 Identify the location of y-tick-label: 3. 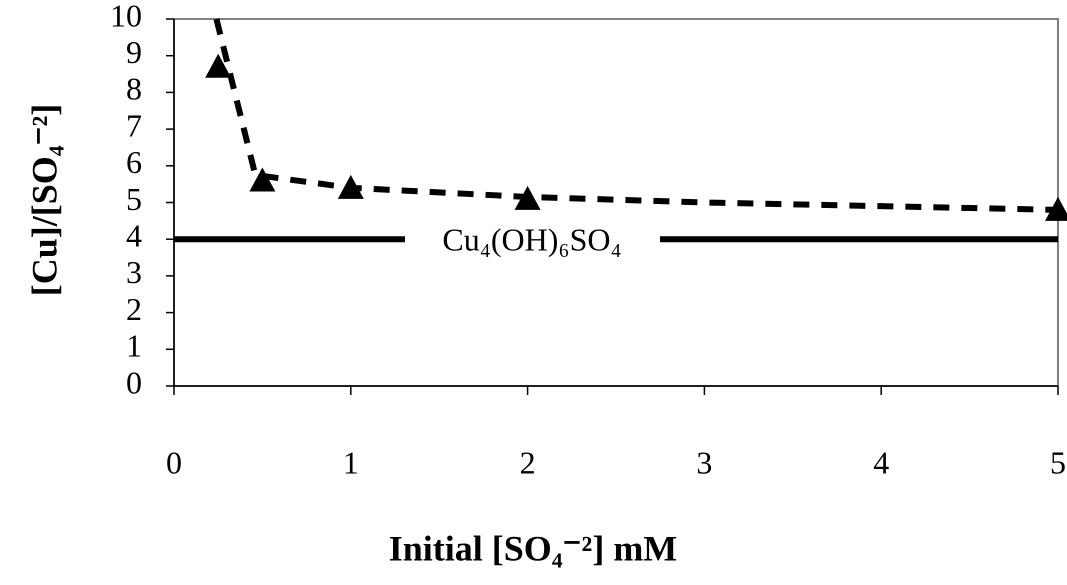
(134, 272).